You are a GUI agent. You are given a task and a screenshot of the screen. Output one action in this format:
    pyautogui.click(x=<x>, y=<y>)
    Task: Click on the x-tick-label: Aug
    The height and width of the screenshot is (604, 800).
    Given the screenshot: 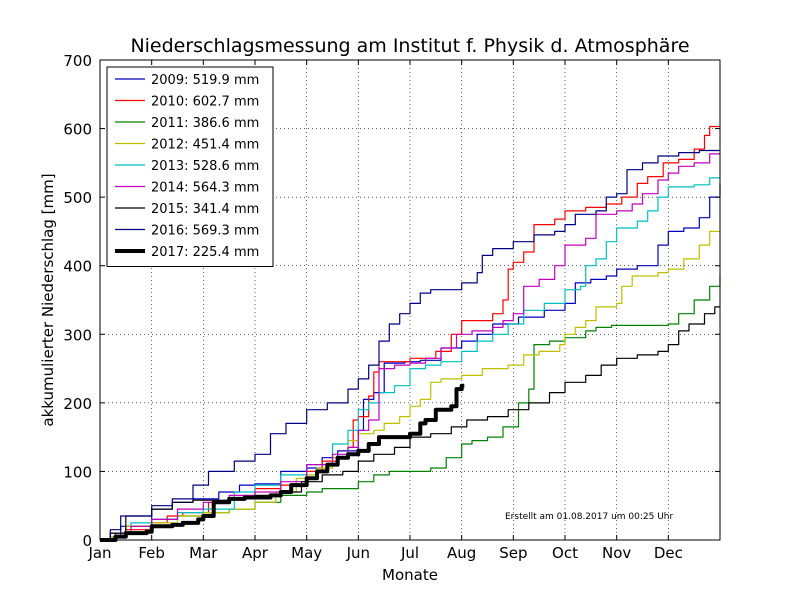 What is the action you would take?
    pyautogui.click(x=461, y=553)
    